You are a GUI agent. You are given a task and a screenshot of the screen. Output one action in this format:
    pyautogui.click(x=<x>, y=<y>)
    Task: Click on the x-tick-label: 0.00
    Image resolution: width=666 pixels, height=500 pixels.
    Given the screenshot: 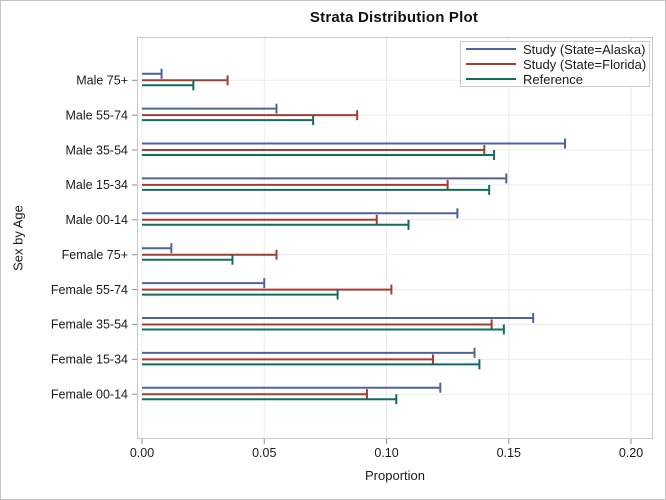 What is the action you would take?
    pyautogui.click(x=142, y=453)
    